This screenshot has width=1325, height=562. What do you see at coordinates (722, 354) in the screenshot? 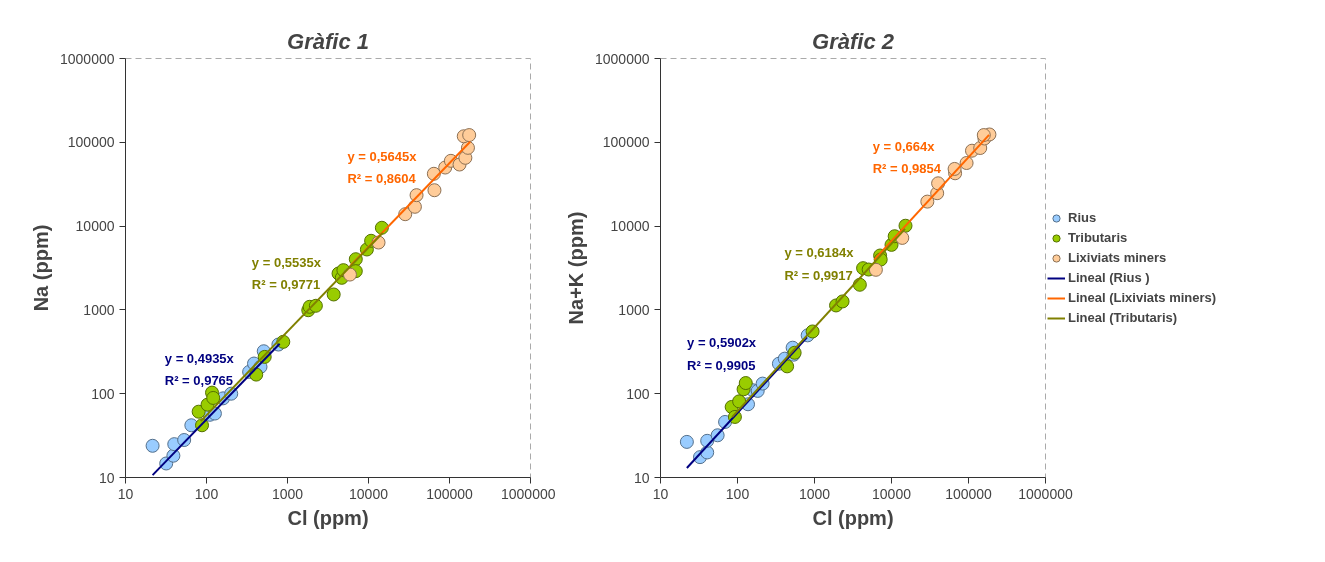
I see `annotation: y = 0,5902x R² = 0,9905` at bounding box center [722, 354].